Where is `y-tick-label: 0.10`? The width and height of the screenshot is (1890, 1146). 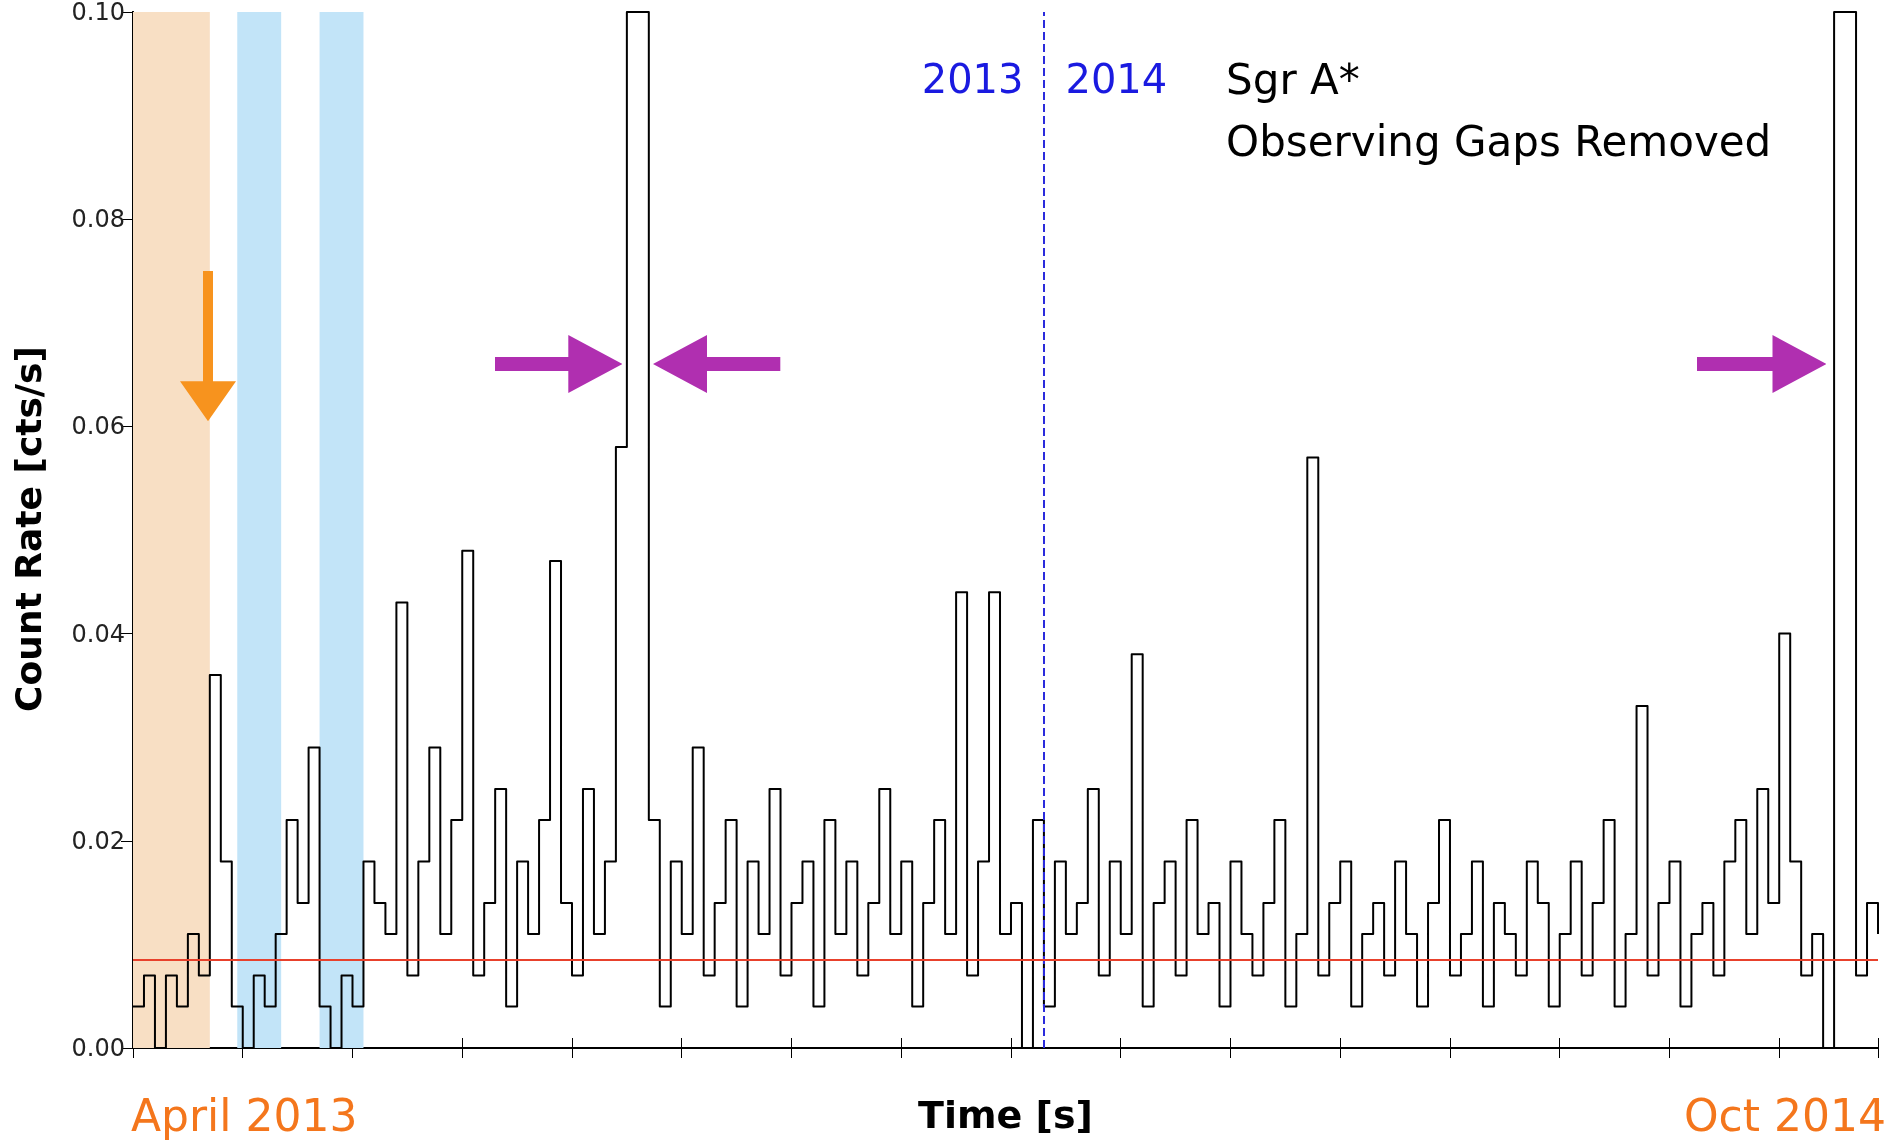 y-tick-label: 0.10 is located at coordinates (98, 13).